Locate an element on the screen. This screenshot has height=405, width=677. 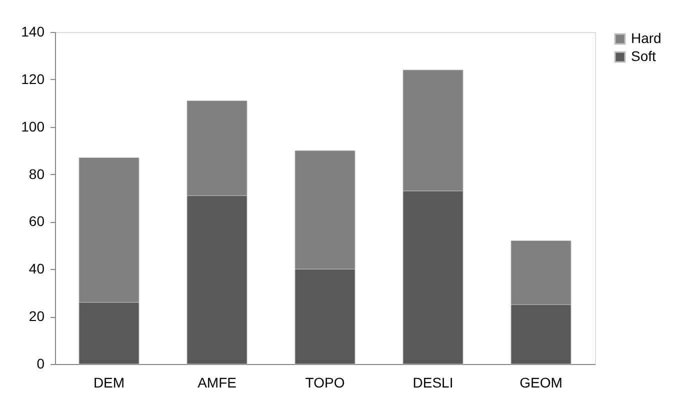
legend-label: Hard is located at coordinates (646, 38).